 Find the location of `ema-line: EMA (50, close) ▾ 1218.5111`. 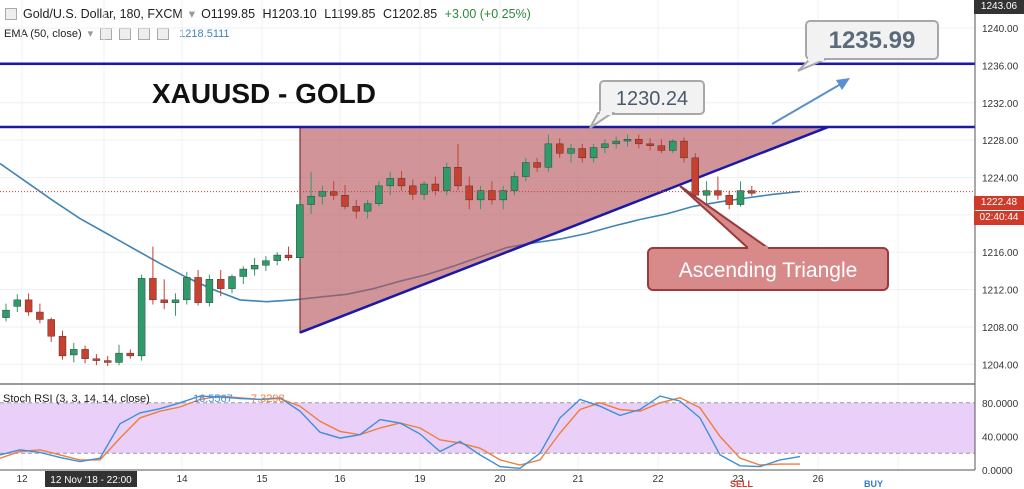

ema-line: EMA (50, close) ▾ 1218.5111 is located at coordinates (117, 33).